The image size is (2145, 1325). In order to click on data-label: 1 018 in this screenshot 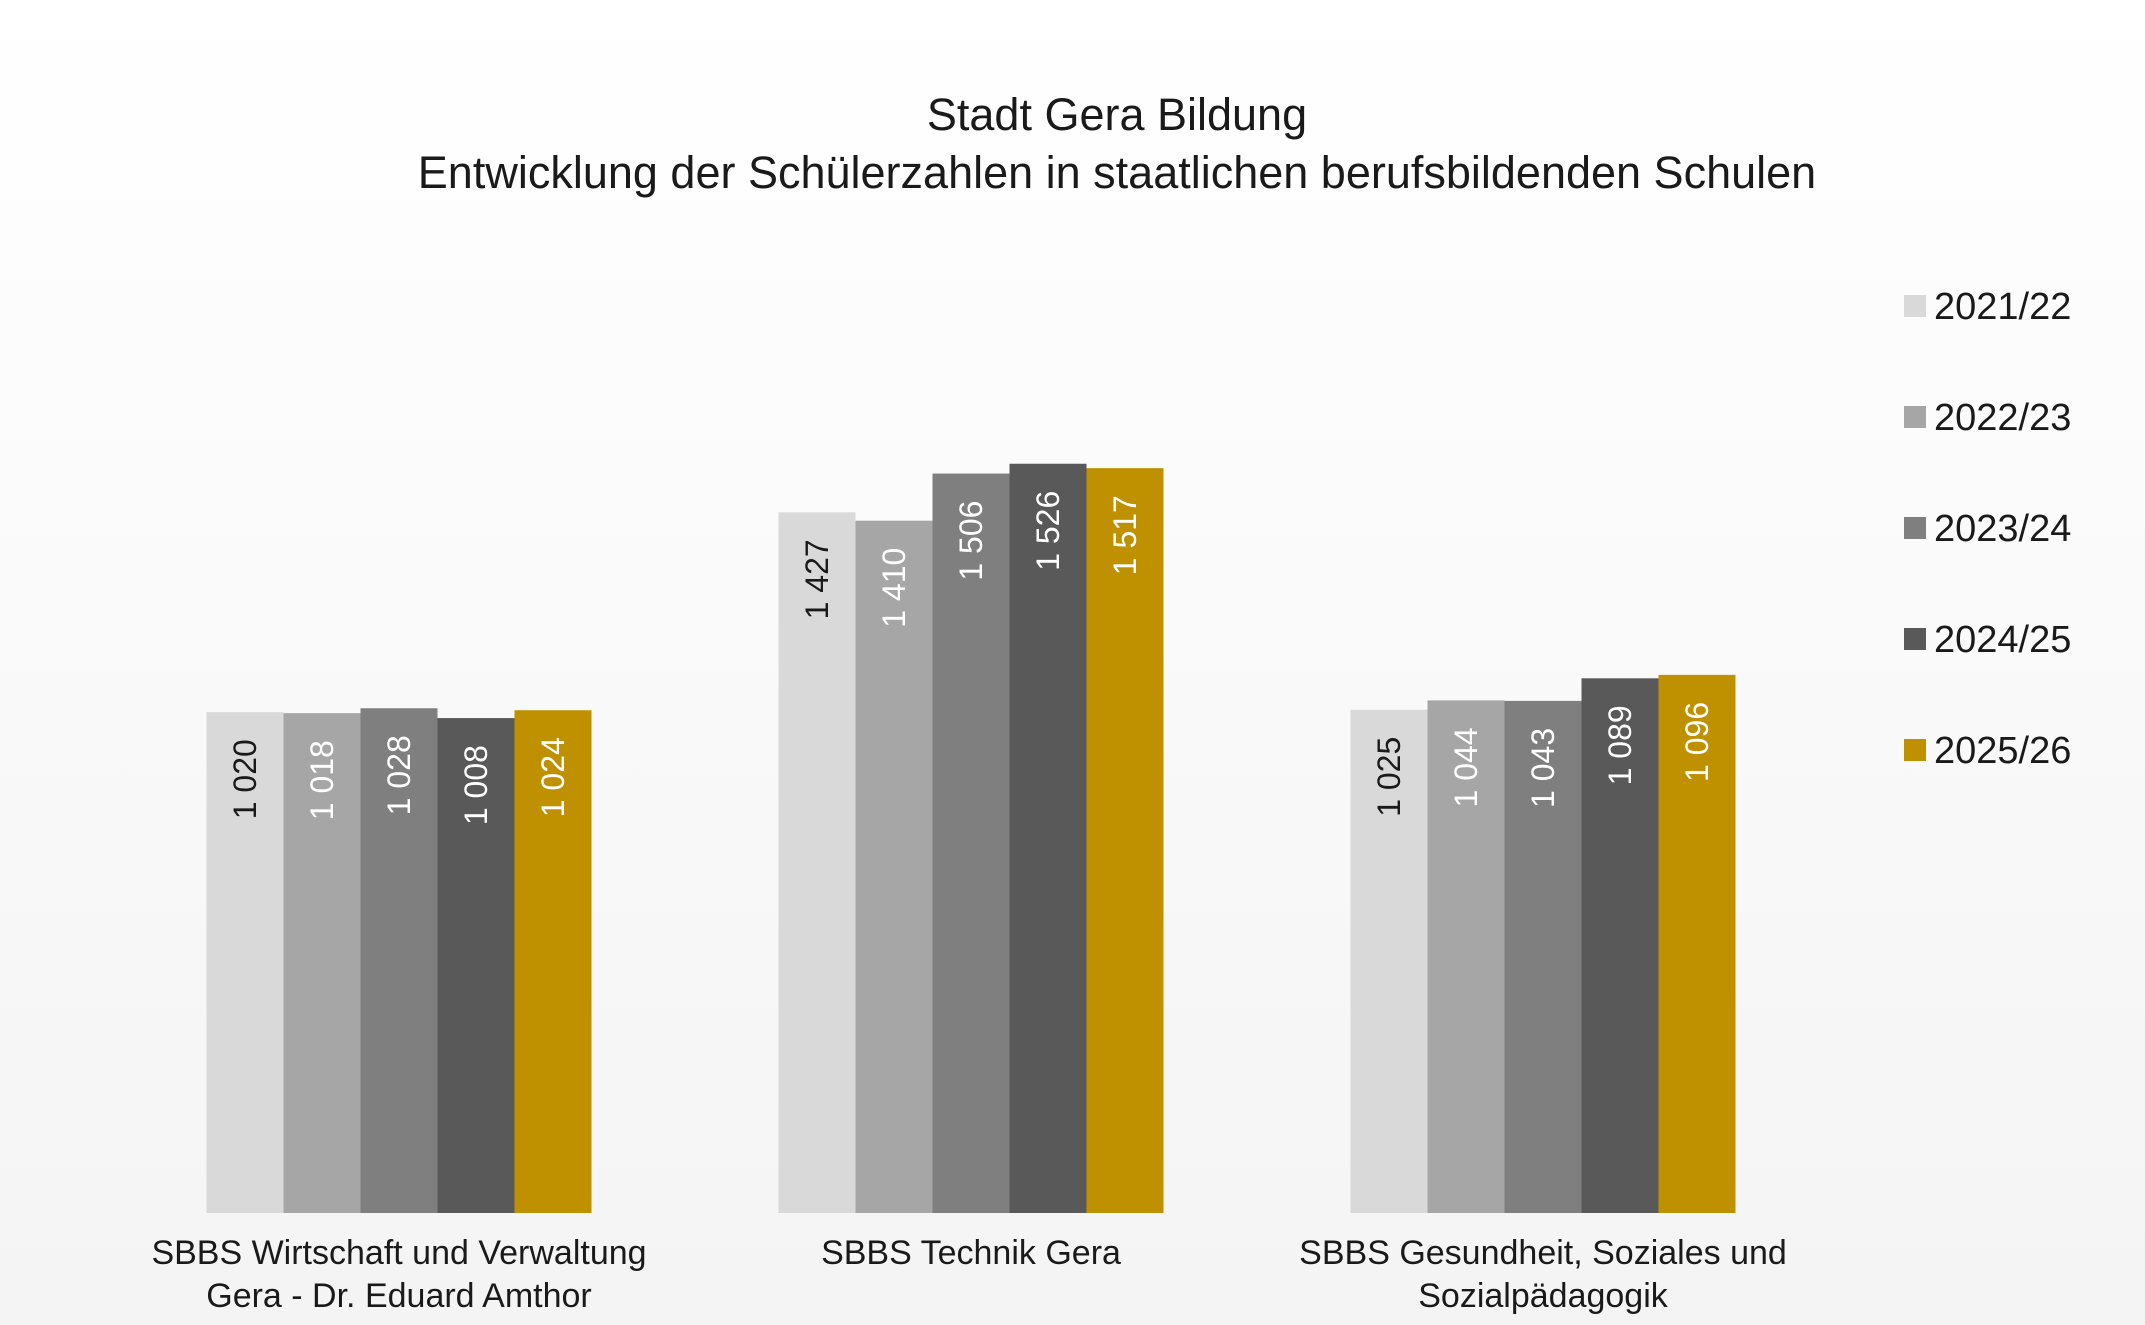, I will do `click(322, 780)`.